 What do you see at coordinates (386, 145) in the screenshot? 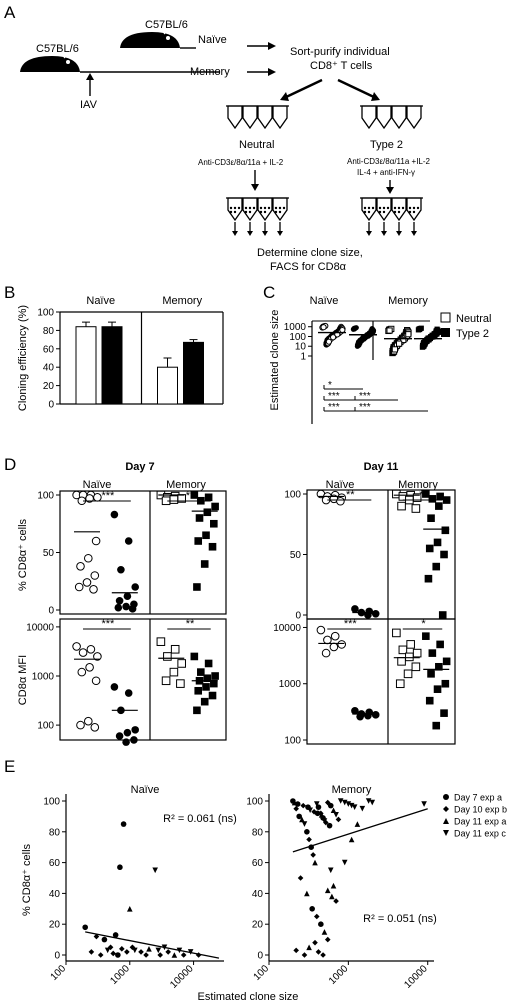
I see `type2-label: Type 2` at bounding box center [386, 145].